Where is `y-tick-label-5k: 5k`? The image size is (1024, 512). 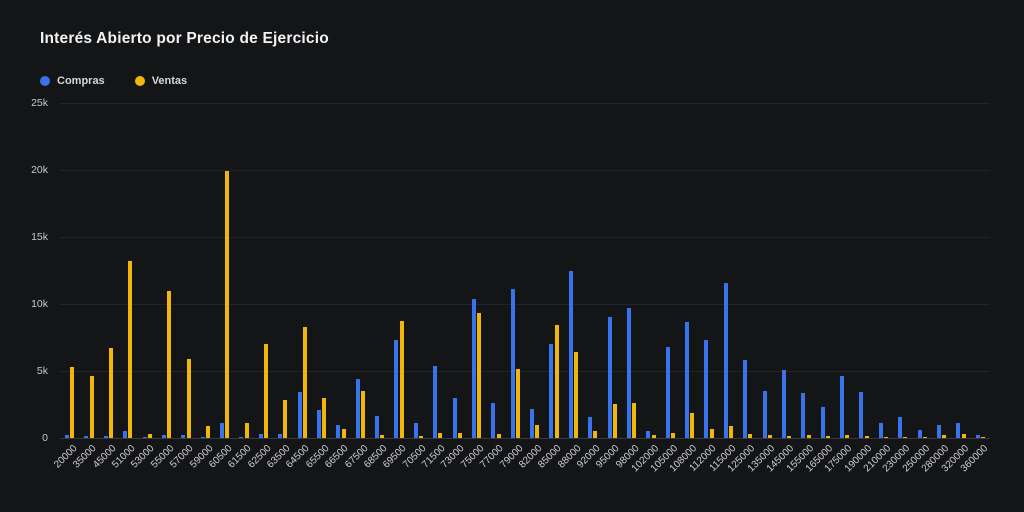
y-tick-label-5k: 5k is located at coordinates (42, 370).